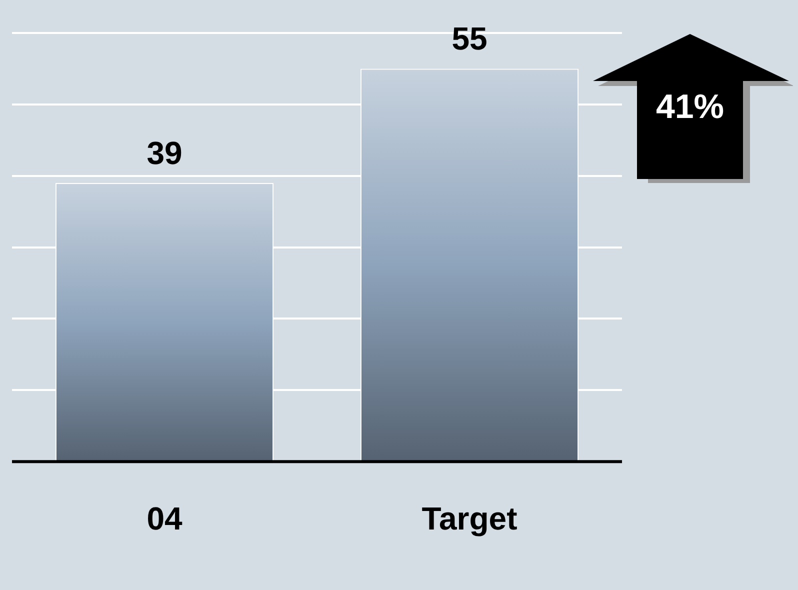  I want to click on text: 41%, so click(690, 107).